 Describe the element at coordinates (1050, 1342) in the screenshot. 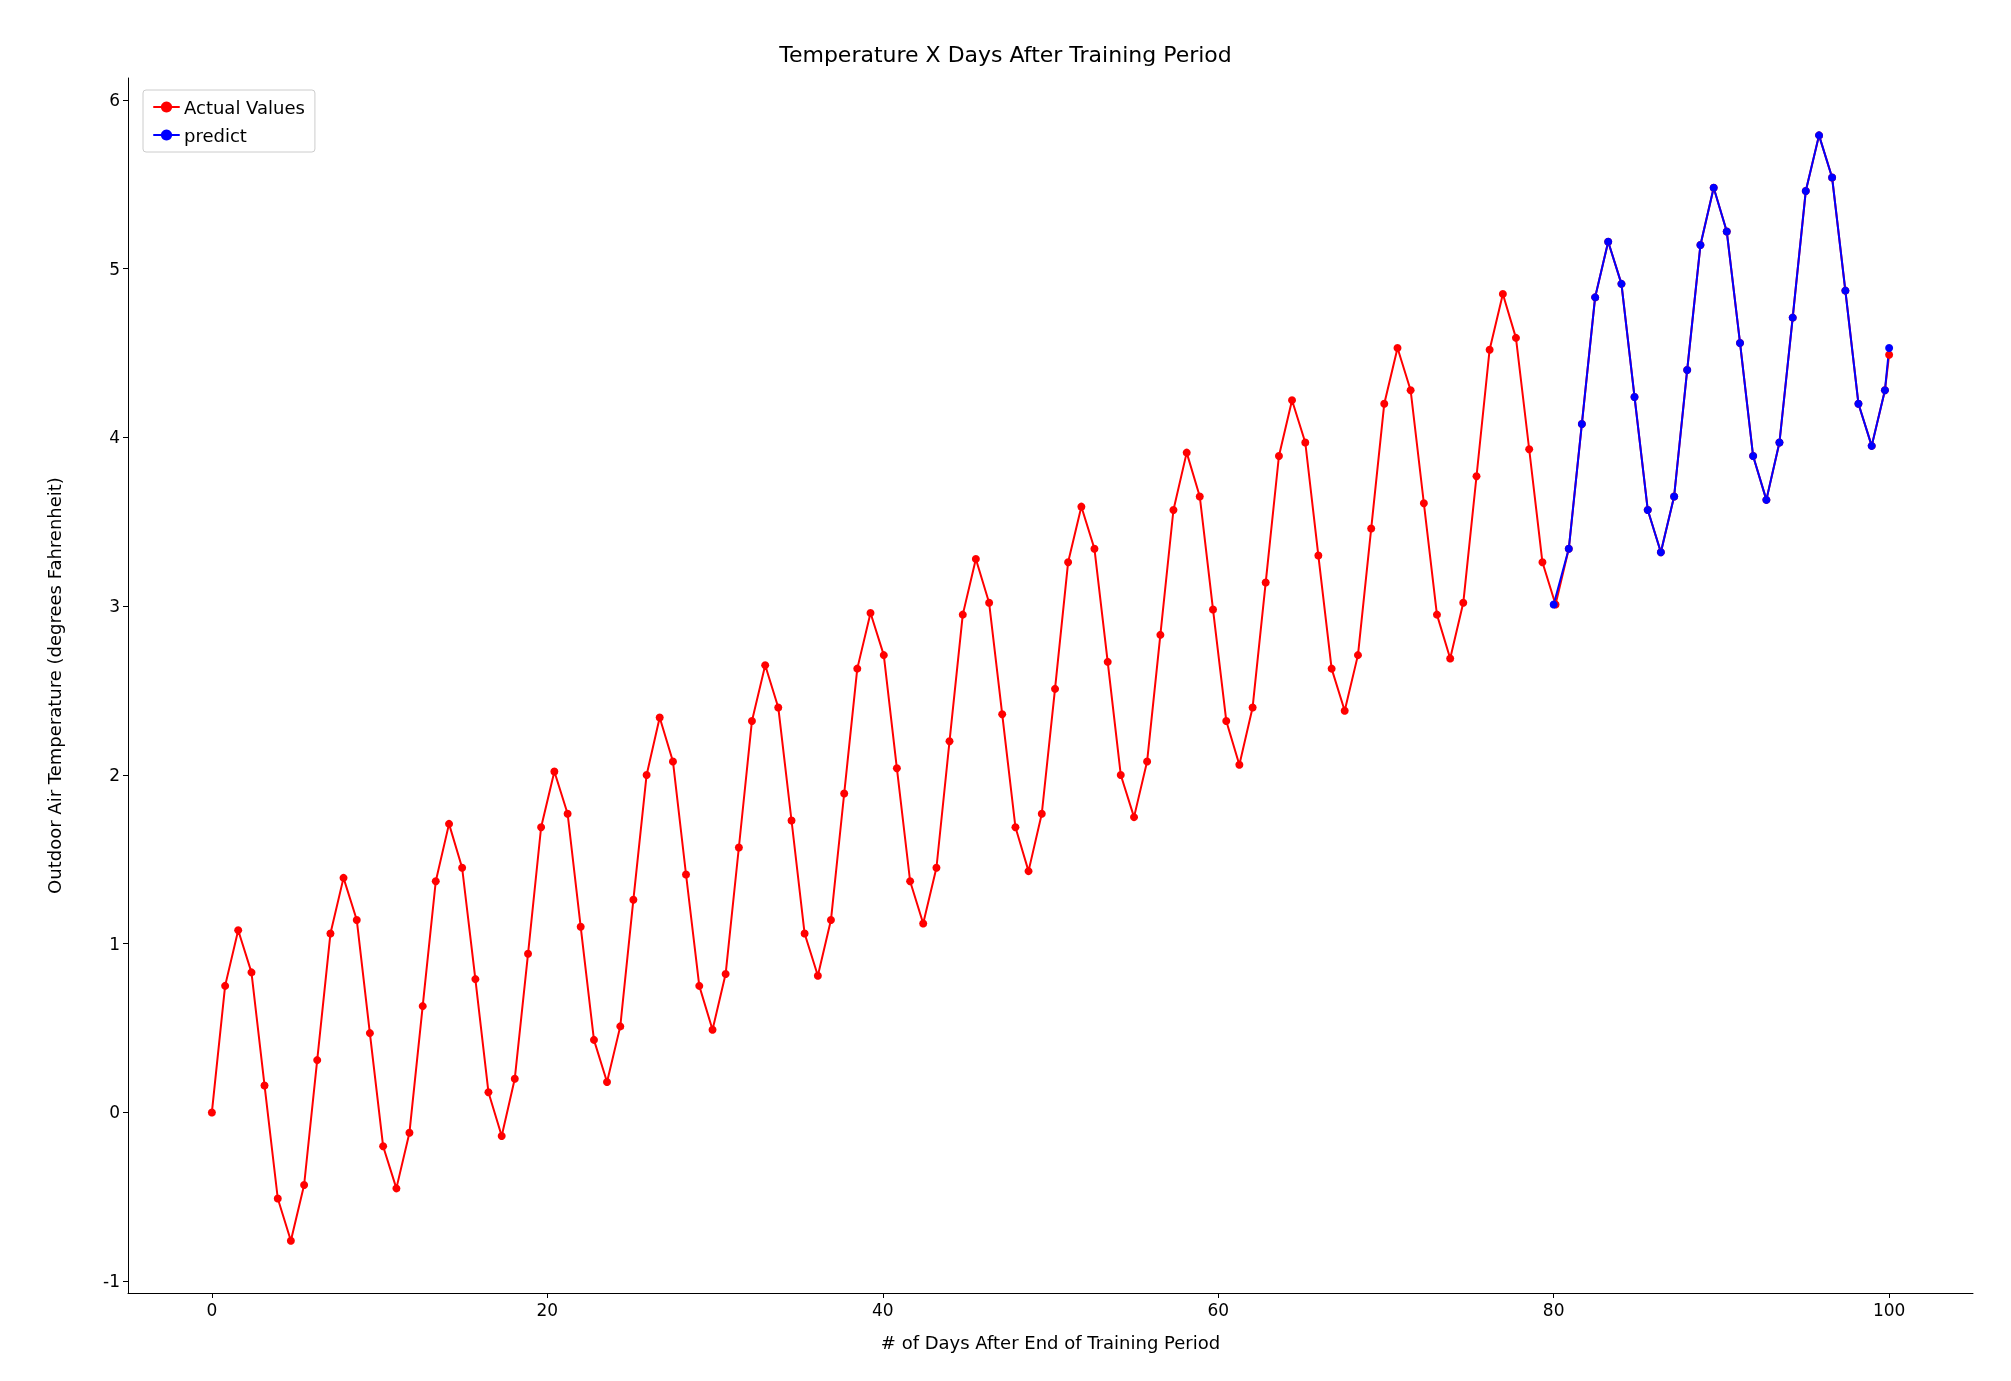

I see `x-axis-title: # of Days After End of Training Period` at that location.